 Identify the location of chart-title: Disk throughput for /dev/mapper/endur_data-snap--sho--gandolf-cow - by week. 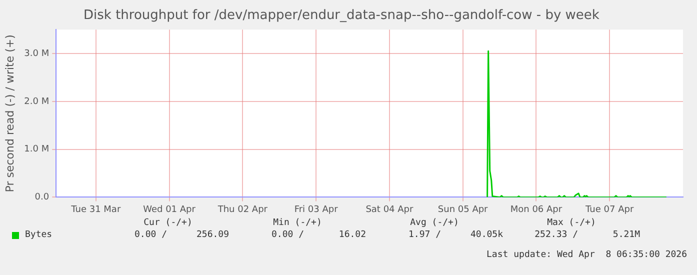
(342, 16).